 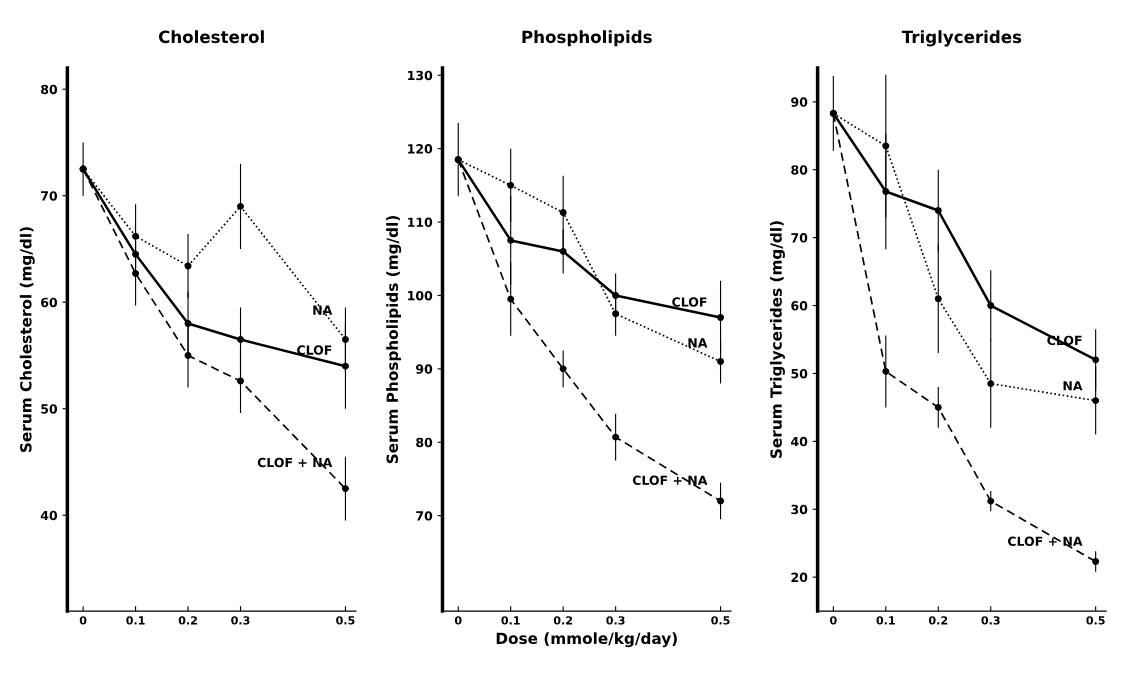 What do you see at coordinates (420, 295) in the screenshot?
I see `y-tick-label: 100` at bounding box center [420, 295].